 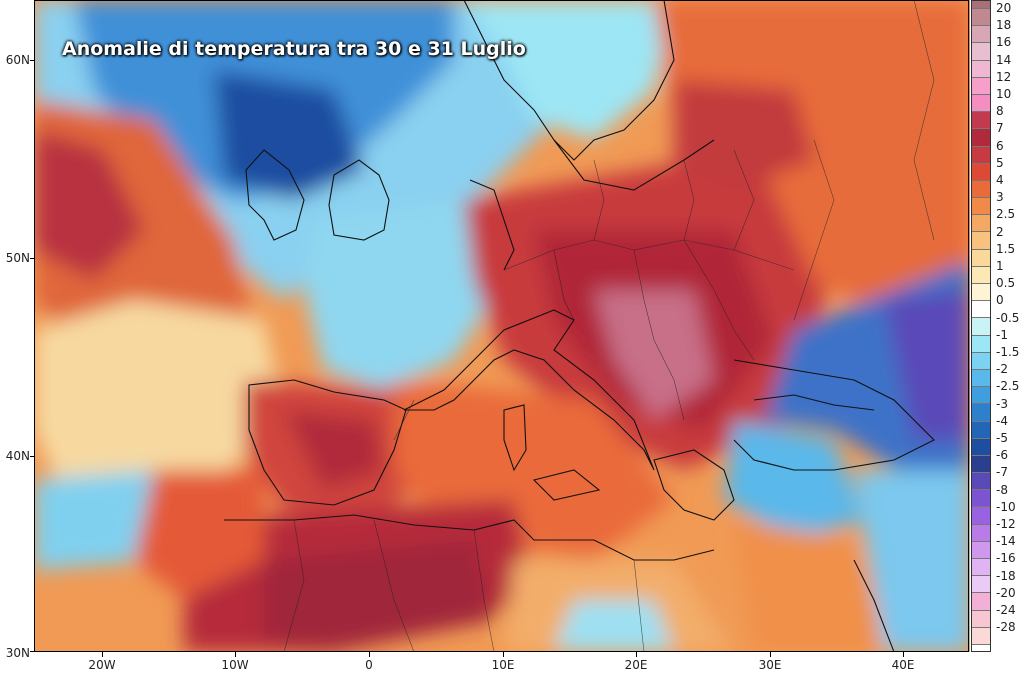 I want to click on legend-label: -5, so click(x=1002, y=438).